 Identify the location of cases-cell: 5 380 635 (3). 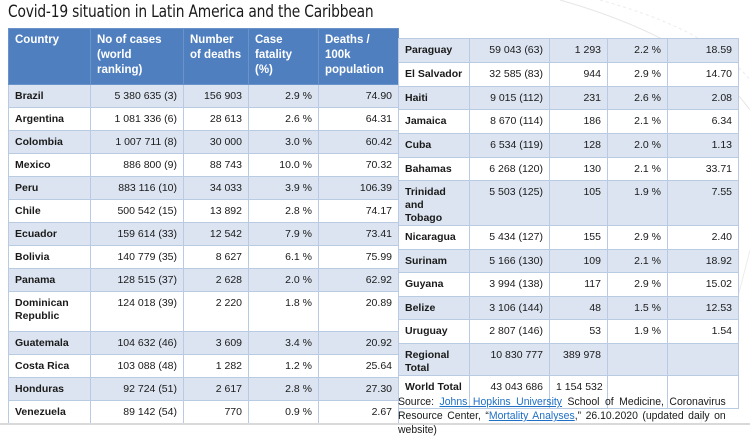
(137, 96).